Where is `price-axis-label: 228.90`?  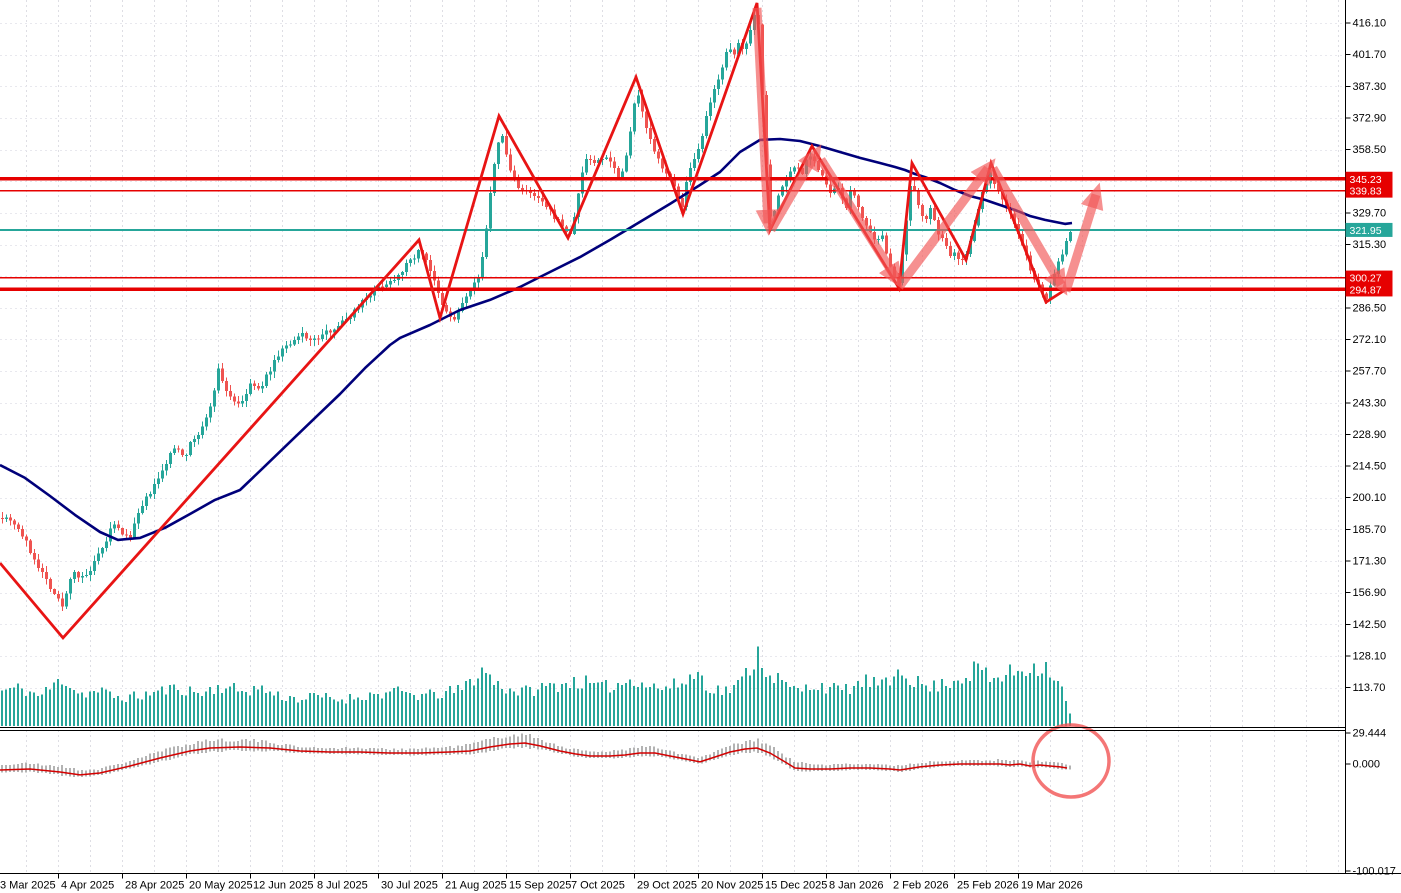
price-axis-label: 228.90 is located at coordinates (1370, 435).